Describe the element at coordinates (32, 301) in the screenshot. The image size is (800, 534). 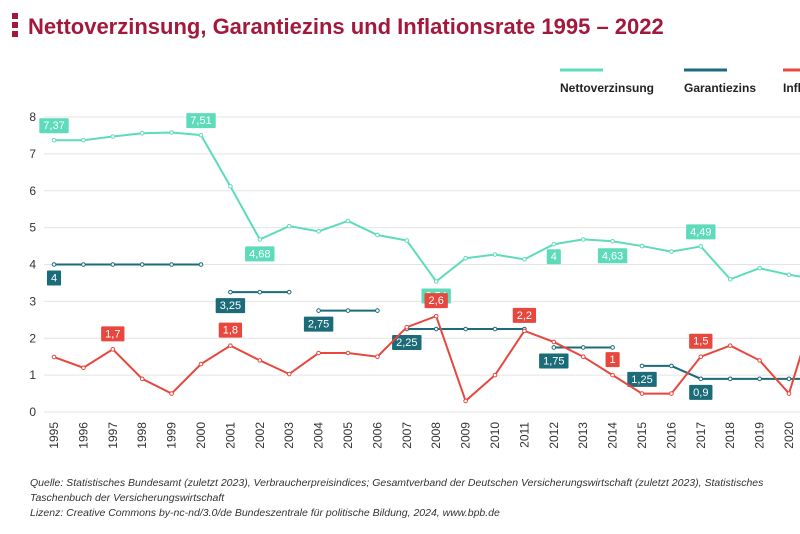
I see `y-tick-label: 3` at that location.